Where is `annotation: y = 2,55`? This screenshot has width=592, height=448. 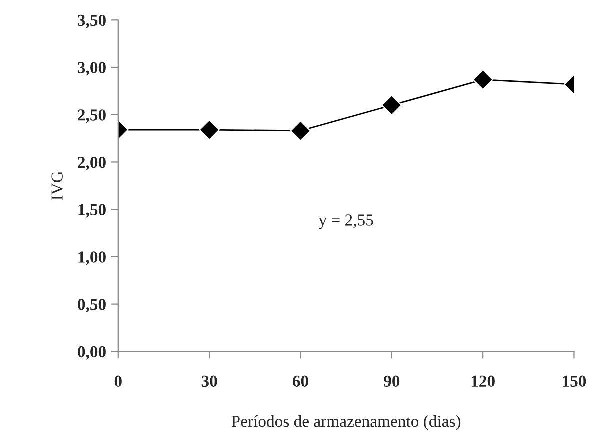
annotation: y = 2,55 is located at coordinates (346, 222).